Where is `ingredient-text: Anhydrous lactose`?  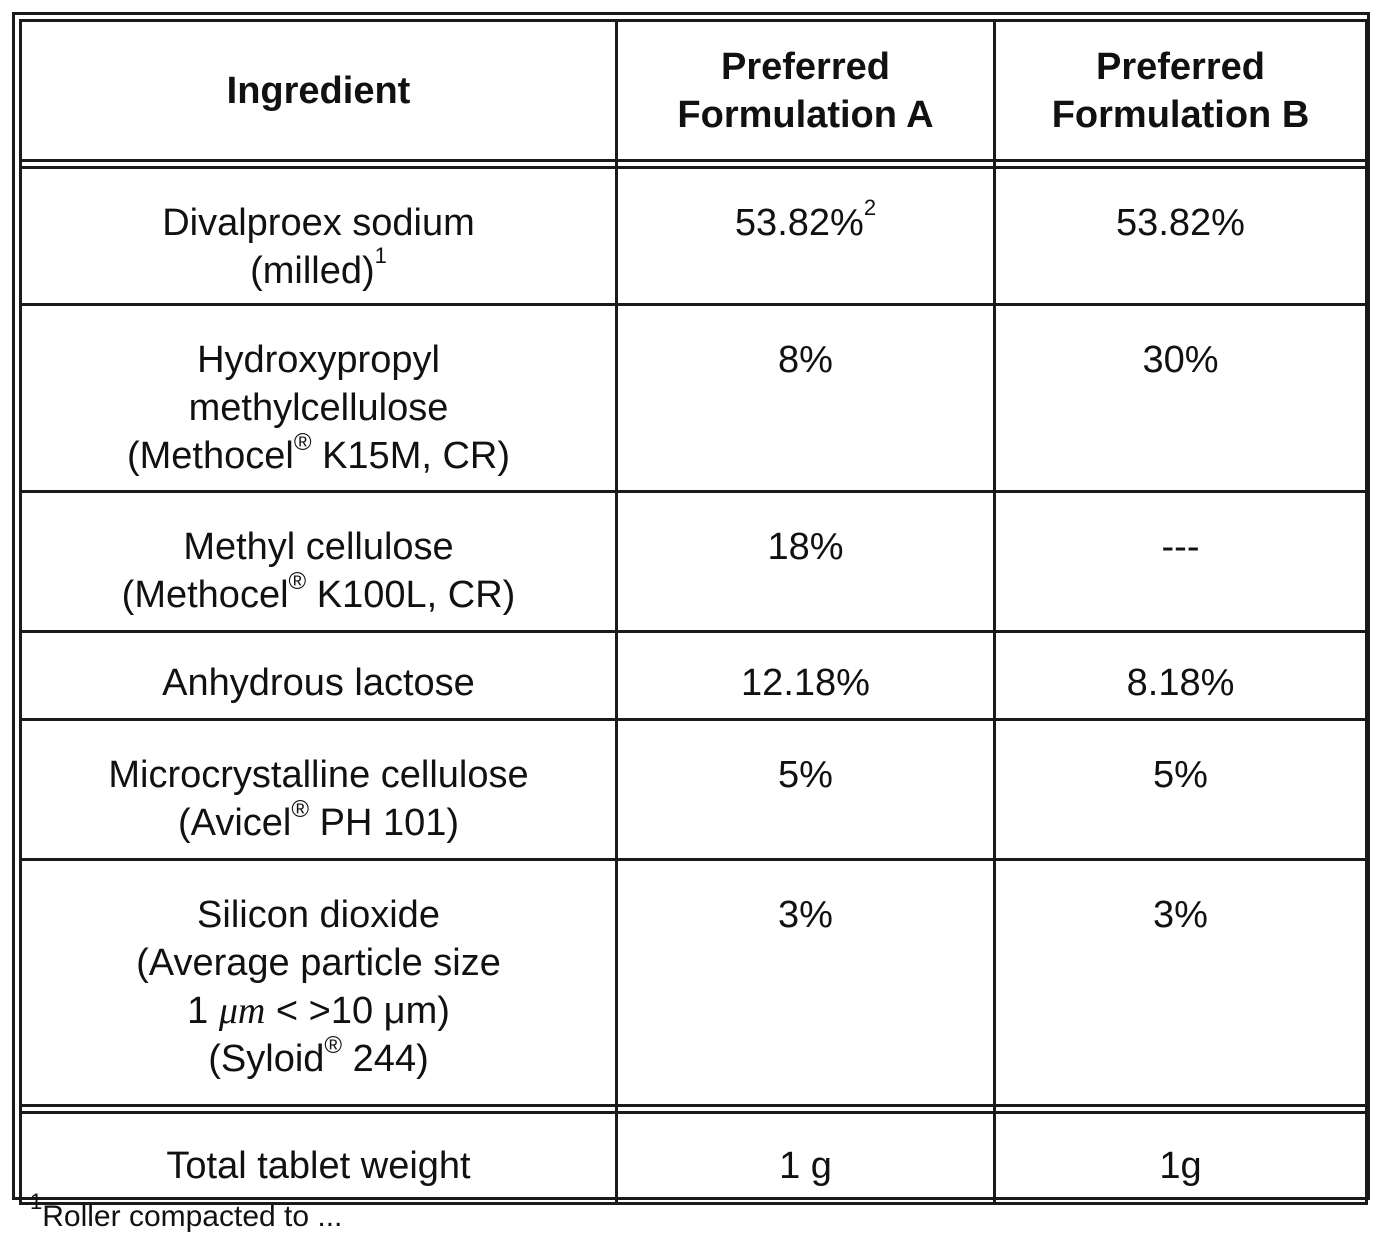
ingredient-text: Anhydrous lactose is located at coordinates (318, 683).